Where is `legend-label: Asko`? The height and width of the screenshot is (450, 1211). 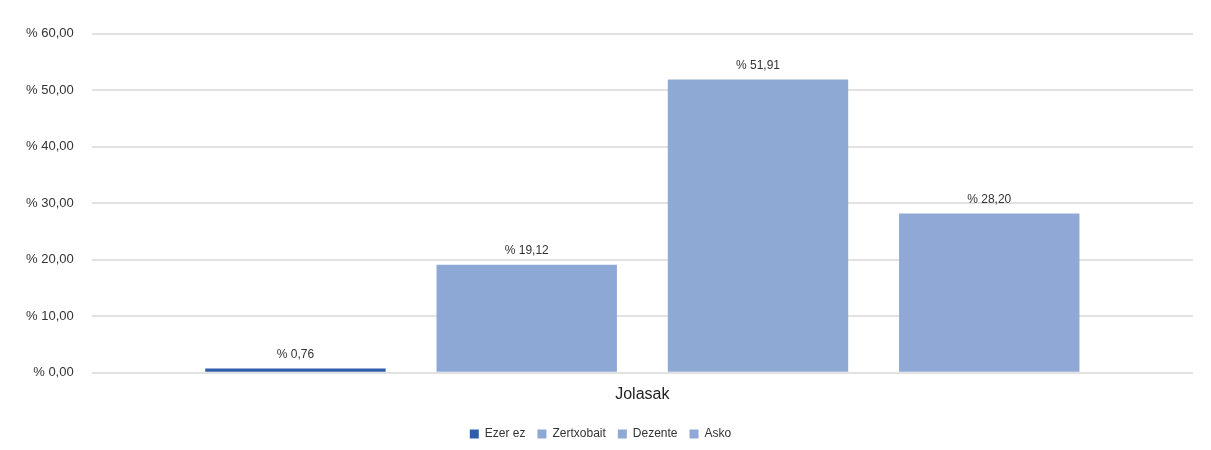
legend-label: Asko is located at coordinates (718, 433).